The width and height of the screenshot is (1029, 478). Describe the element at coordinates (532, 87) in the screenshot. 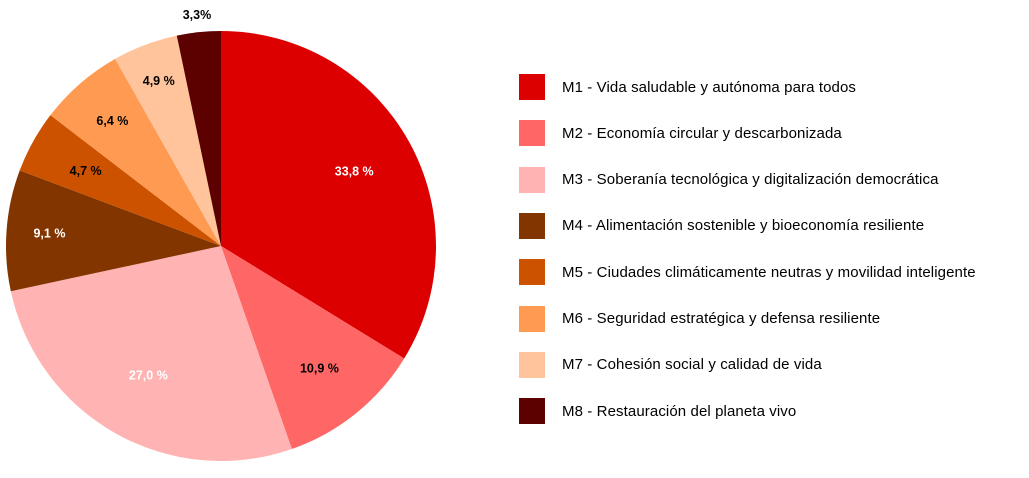

I see `legend-swatch-m1` at that location.